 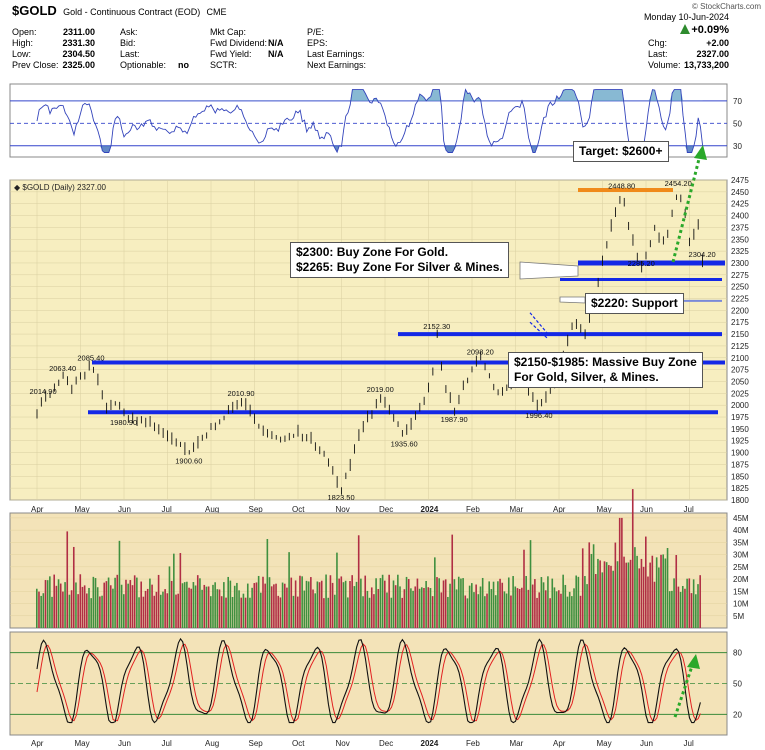 I want to click on stochastic-tick-label: 80, so click(x=737, y=653).